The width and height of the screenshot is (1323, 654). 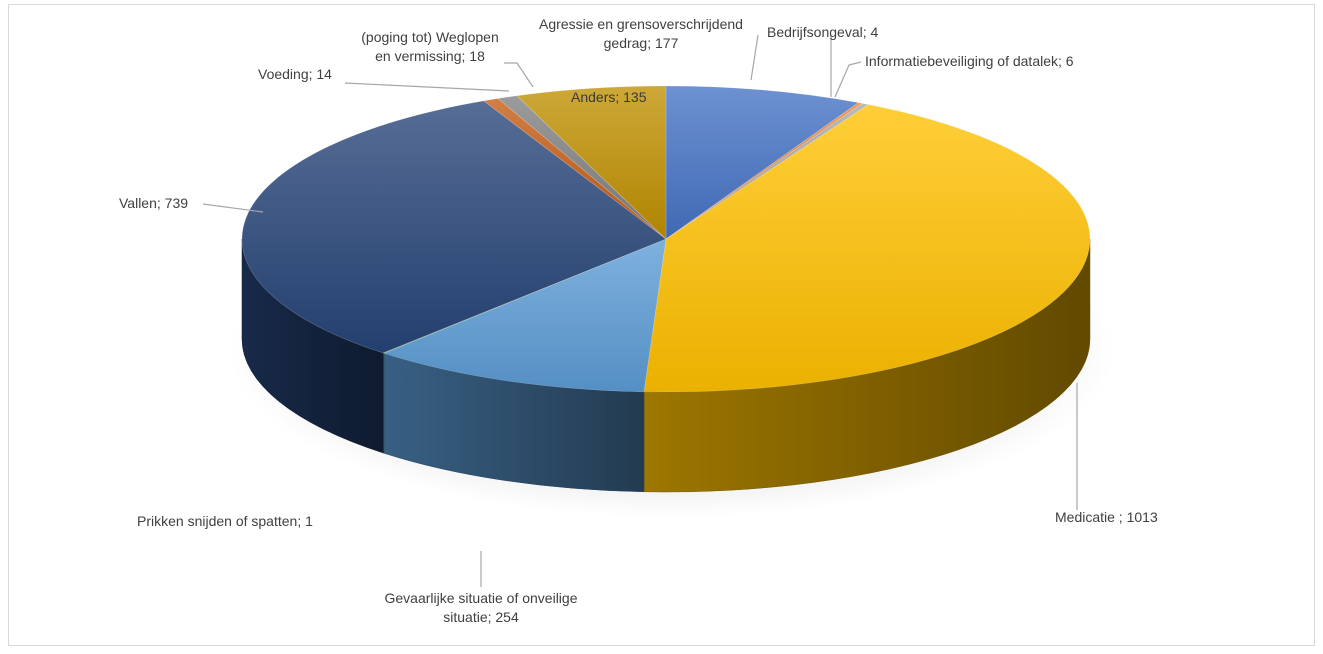 I want to click on pie-slice-anders, so click(x=591, y=162).